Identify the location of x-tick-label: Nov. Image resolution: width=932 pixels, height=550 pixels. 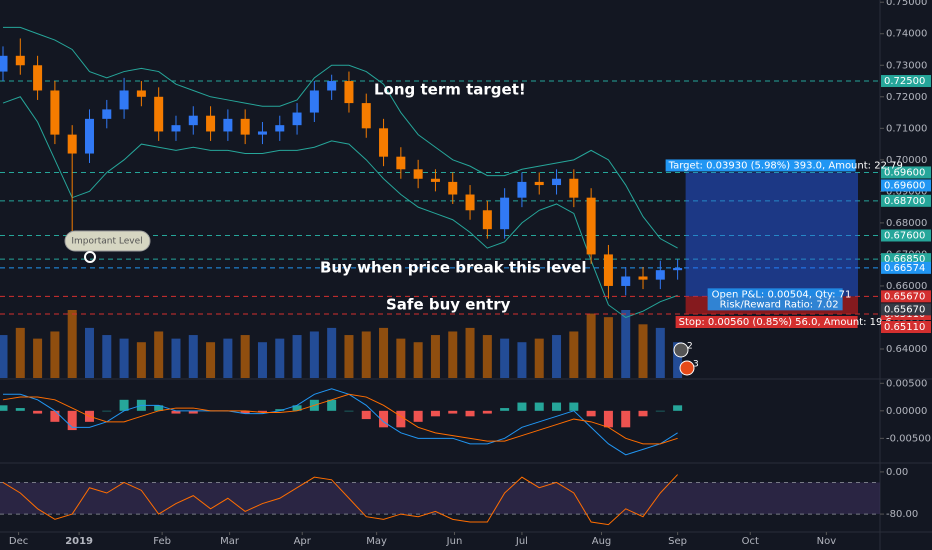
(827, 541).